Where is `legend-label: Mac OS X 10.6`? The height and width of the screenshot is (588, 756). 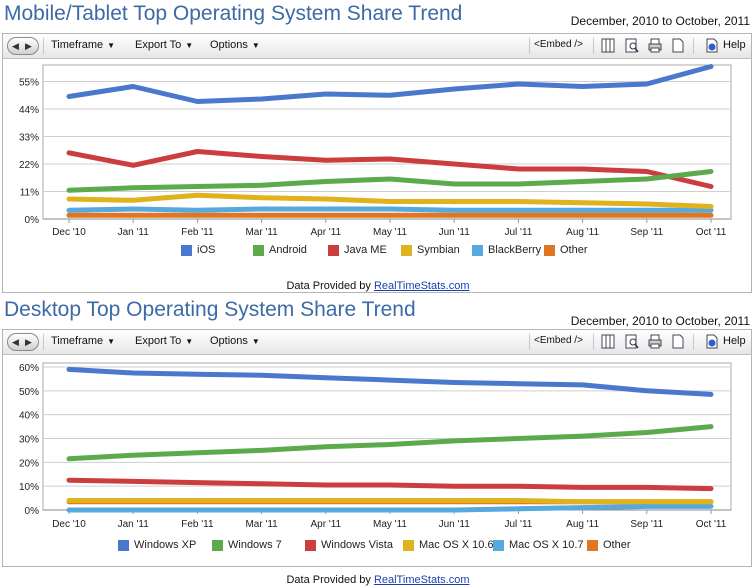 legend-label: Mac OS X 10.6 is located at coordinates (456, 545).